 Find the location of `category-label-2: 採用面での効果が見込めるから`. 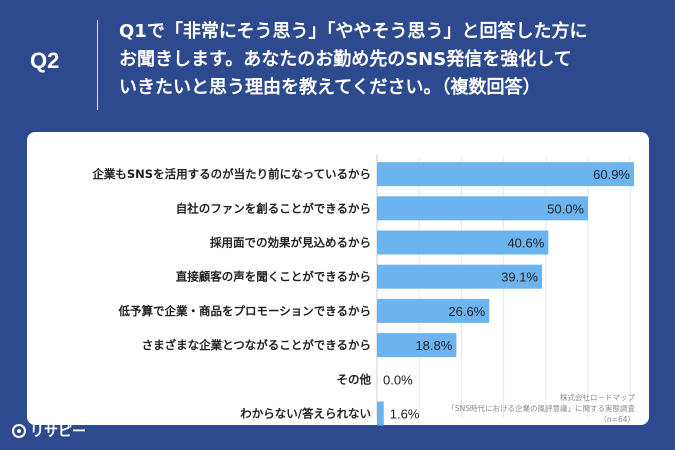

category-label-2: 採用面での効果が見込めるから is located at coordinates (290, 243).